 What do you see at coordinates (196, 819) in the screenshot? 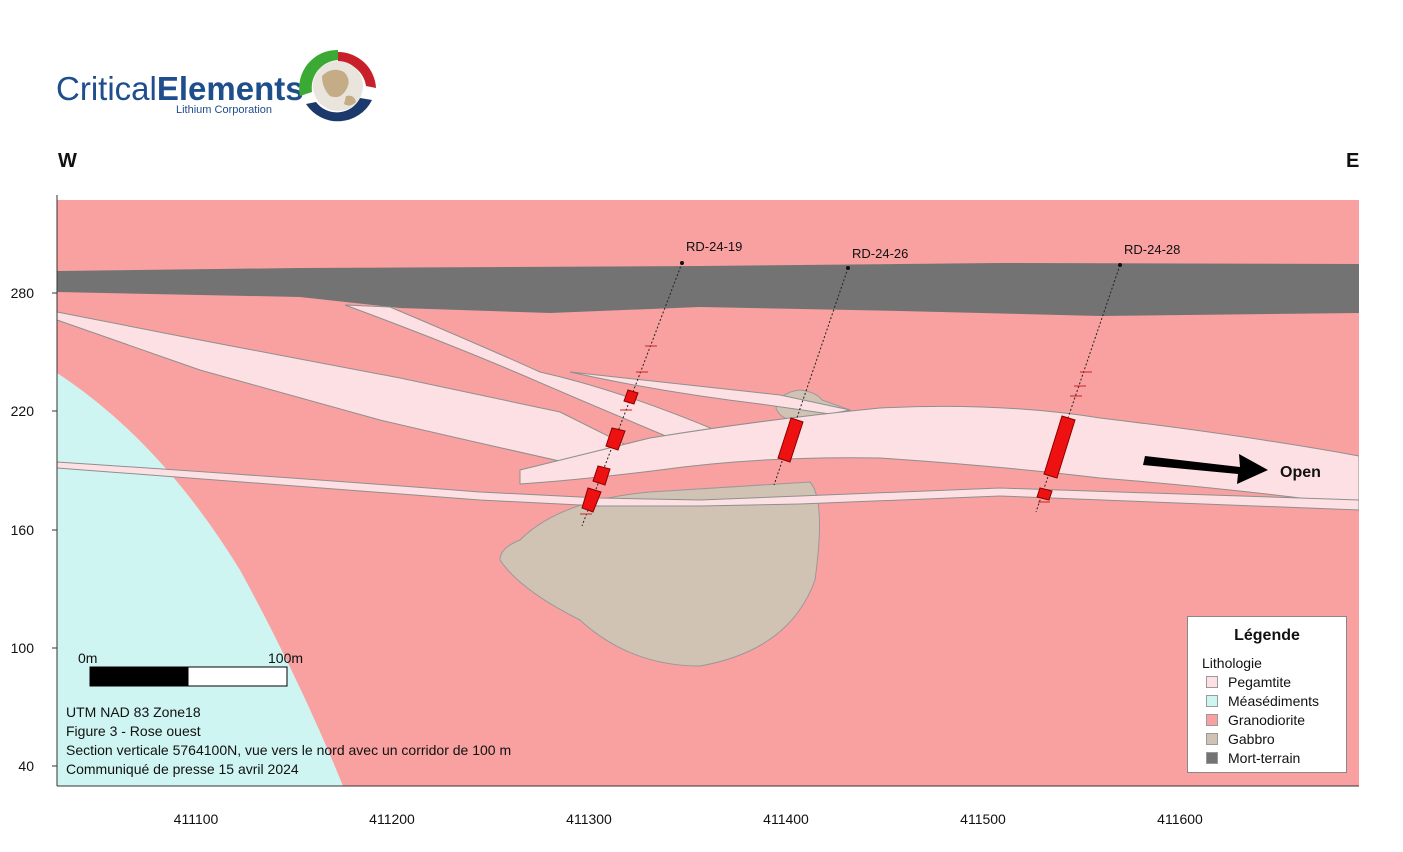
I see `x-tick-label: 411100` at bounding box center [196, 819].